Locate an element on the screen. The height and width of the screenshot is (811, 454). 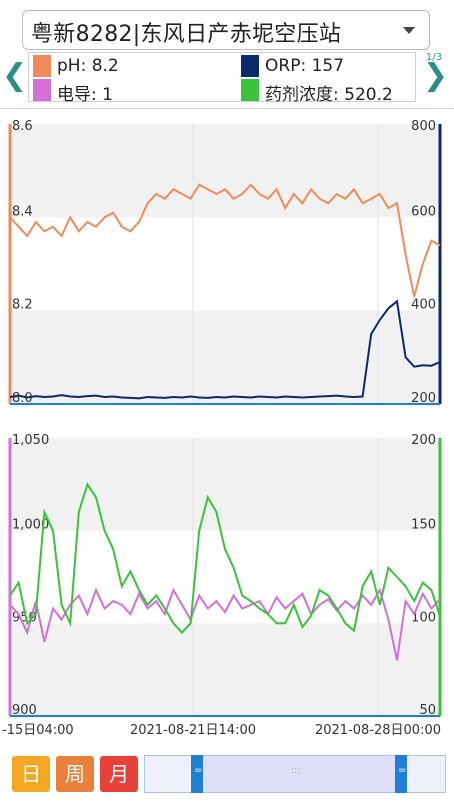
series-line-ORP is located at coordinates (225, 349).